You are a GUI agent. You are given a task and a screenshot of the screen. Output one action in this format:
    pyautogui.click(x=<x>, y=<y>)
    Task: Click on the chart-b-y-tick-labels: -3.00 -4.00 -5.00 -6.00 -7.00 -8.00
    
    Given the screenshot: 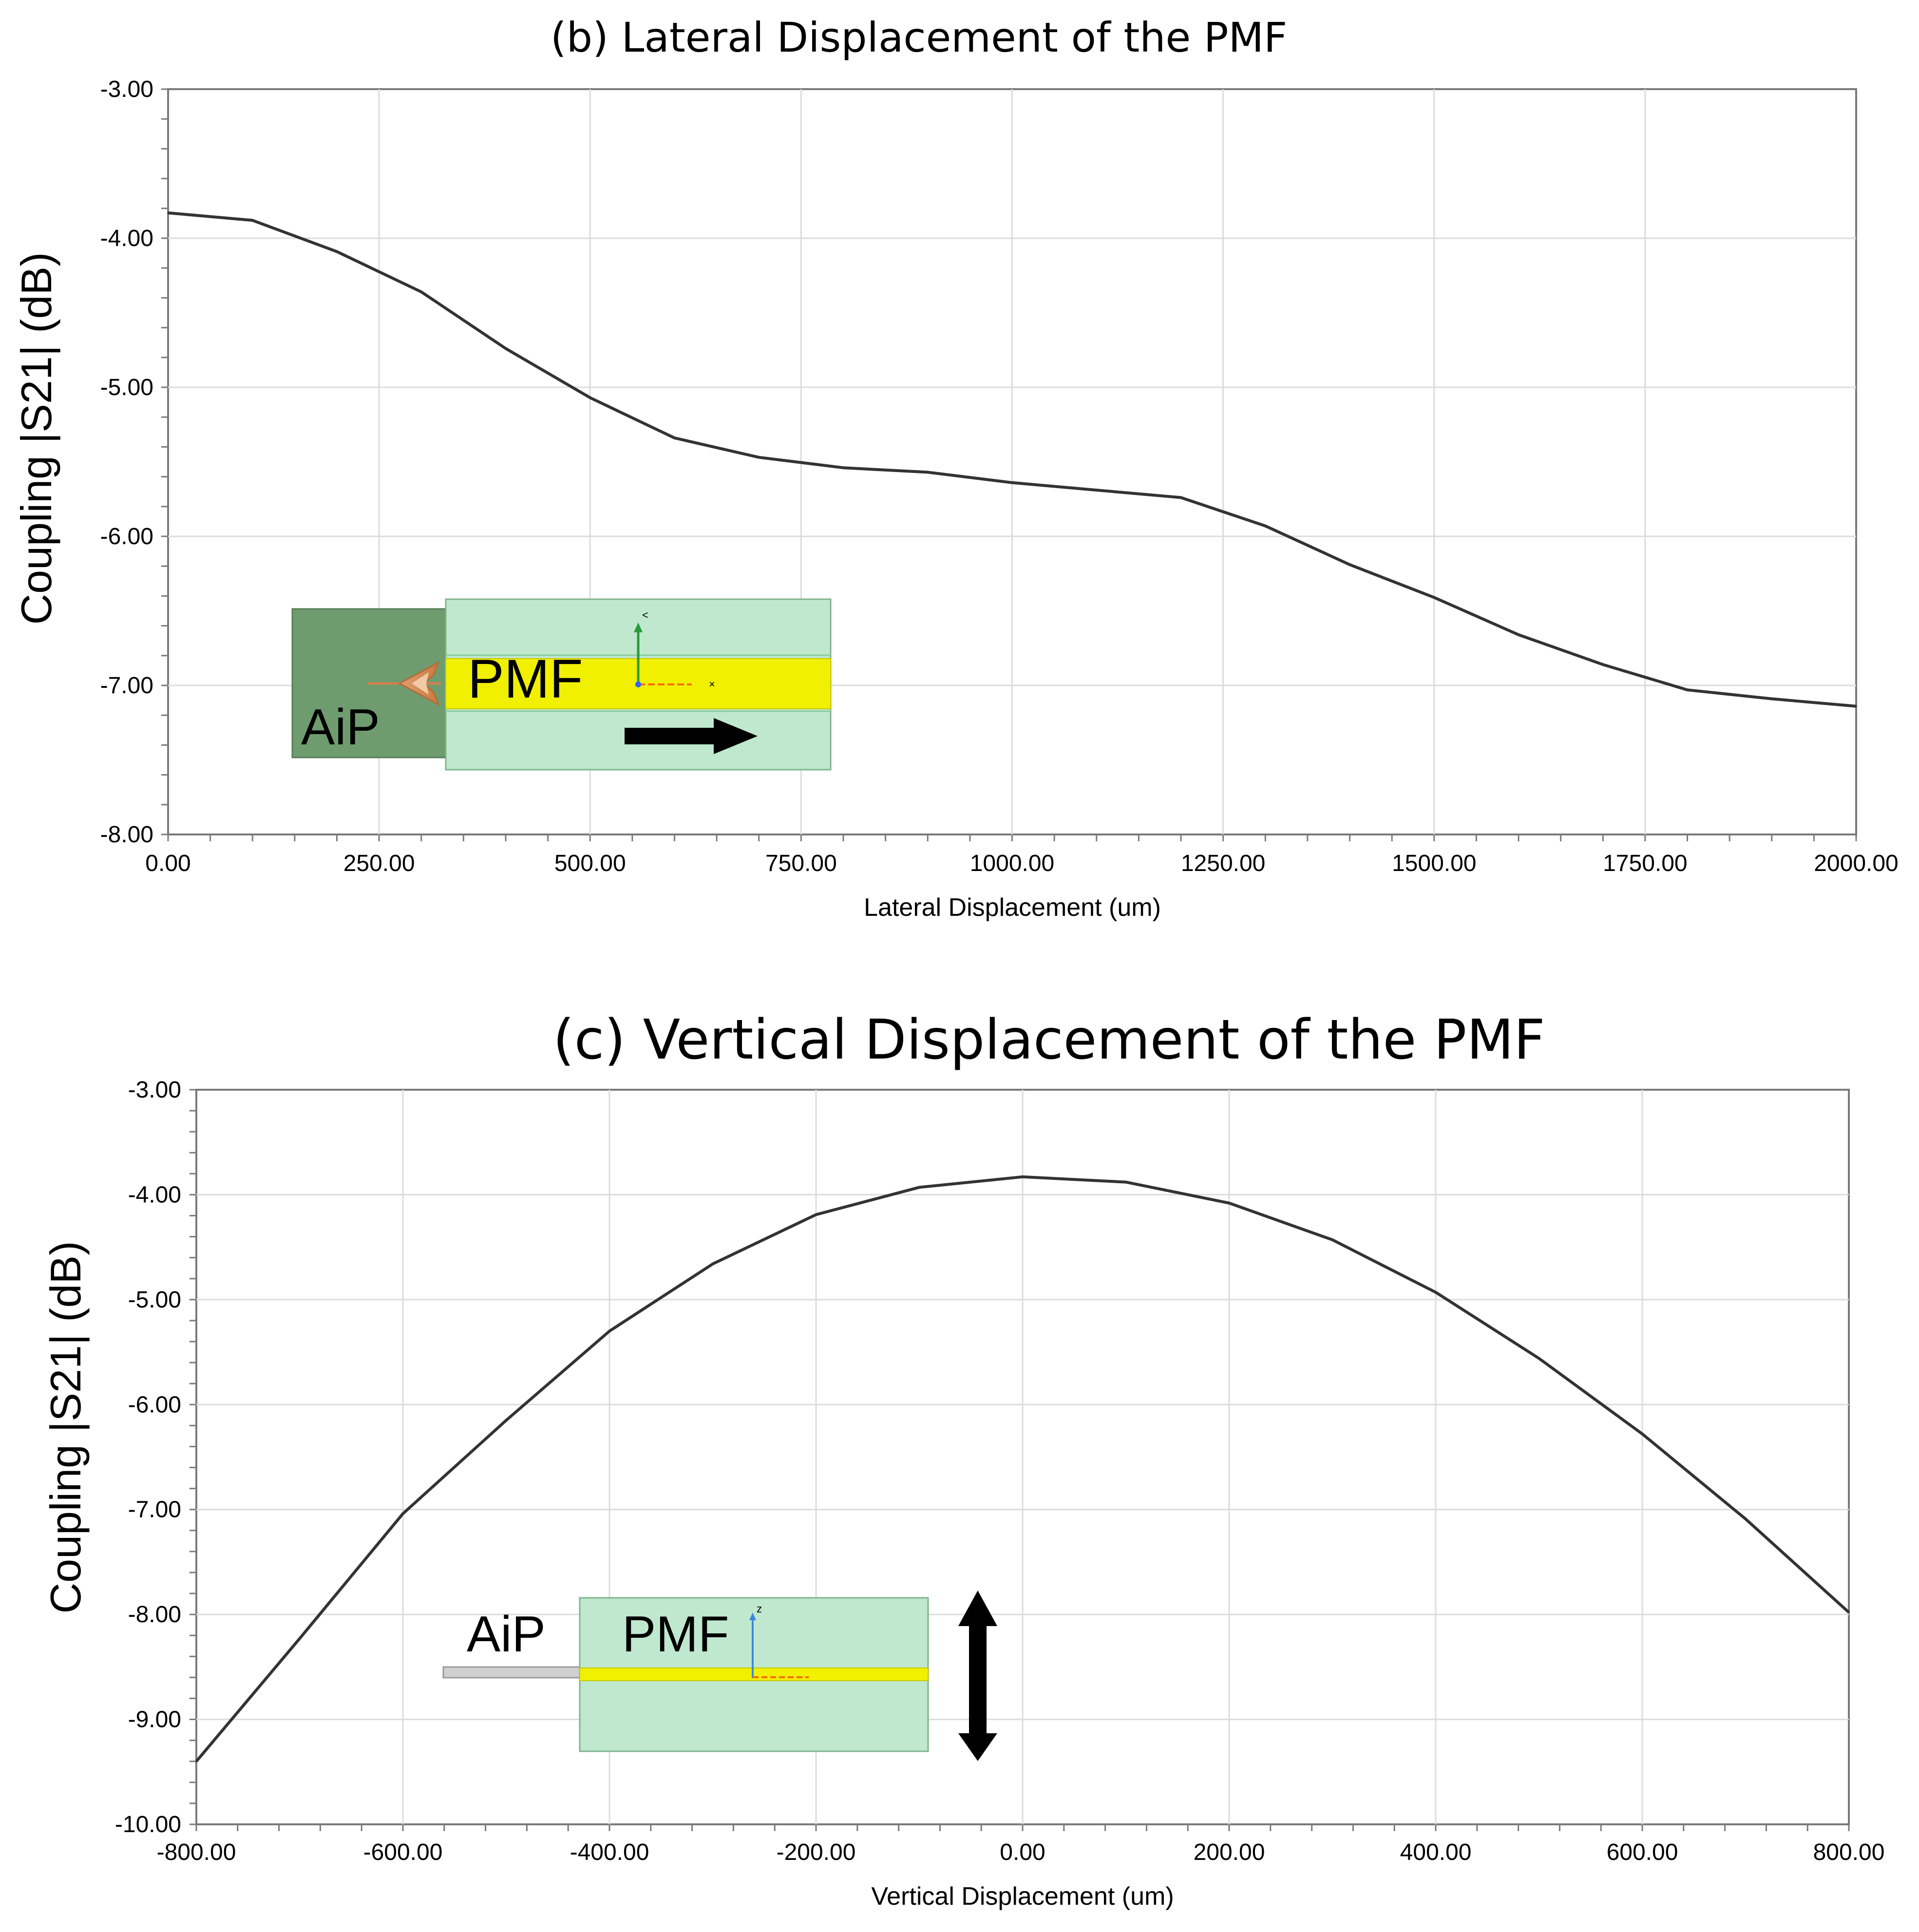 What is the action you would take?
    pyautogui.click(x=127, y=462)
    